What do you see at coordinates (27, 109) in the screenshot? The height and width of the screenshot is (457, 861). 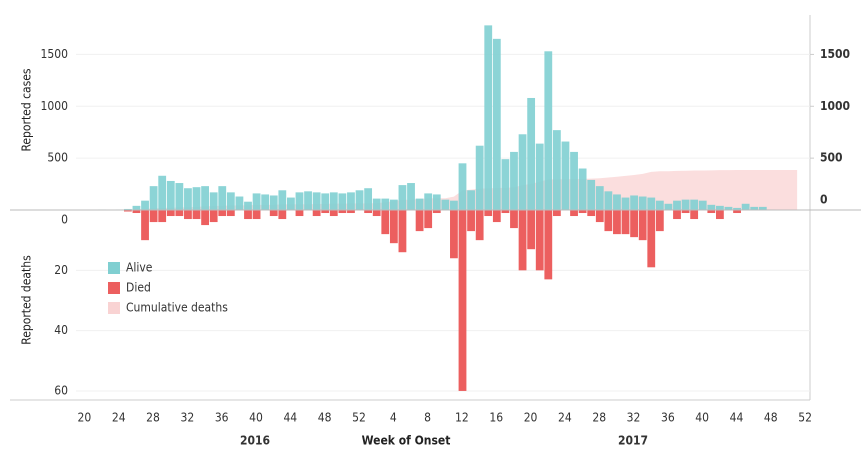 I see `y-axis-title: Reported cases` at bounding box center [27, 109].